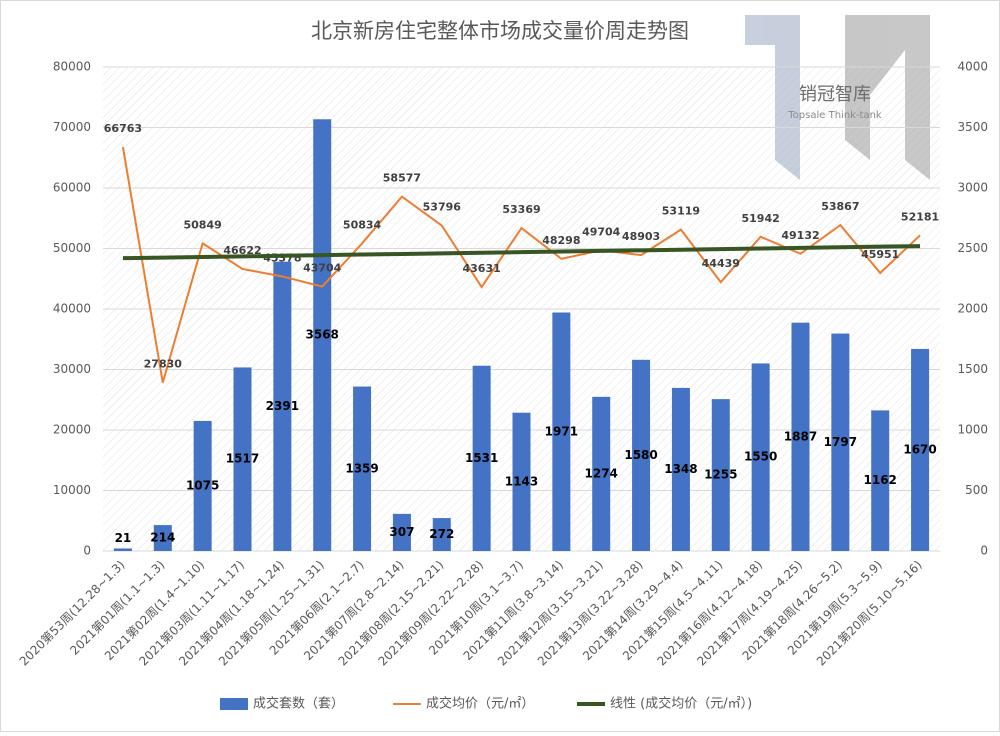 The image size is (1000, 736). What do you see at coordinates (880, 254) in the screenshot?
I see `line-label: 45951` at bounding box center [880, 254].